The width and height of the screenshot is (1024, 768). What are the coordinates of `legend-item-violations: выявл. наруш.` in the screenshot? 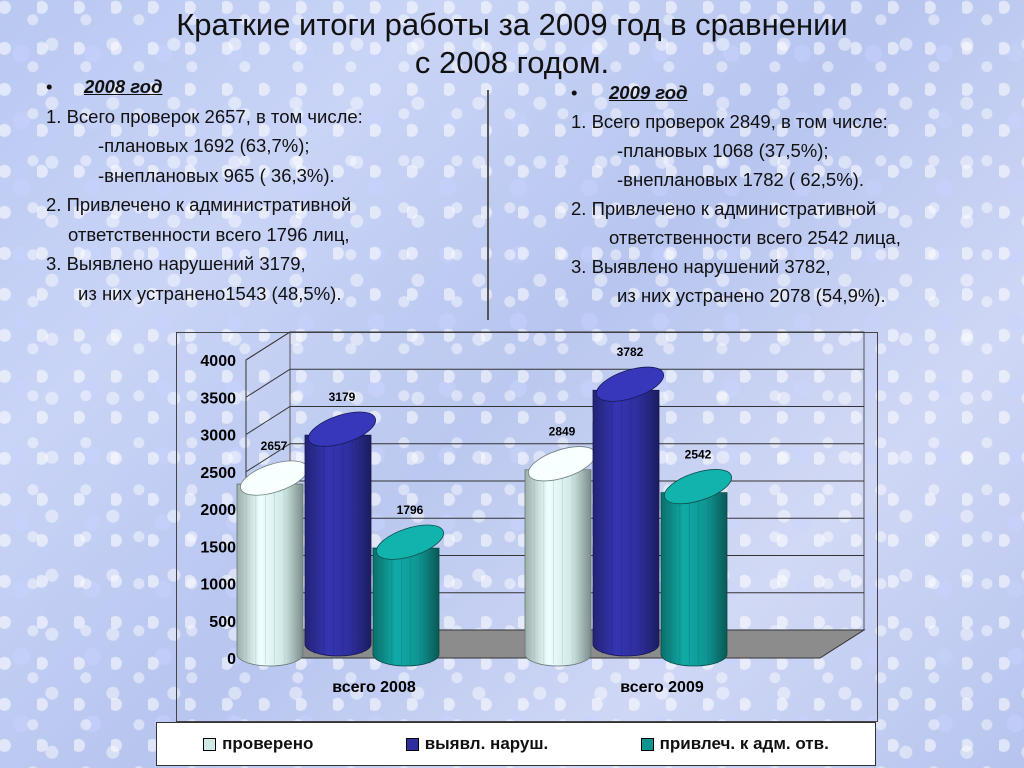 It's located at (477, 744).